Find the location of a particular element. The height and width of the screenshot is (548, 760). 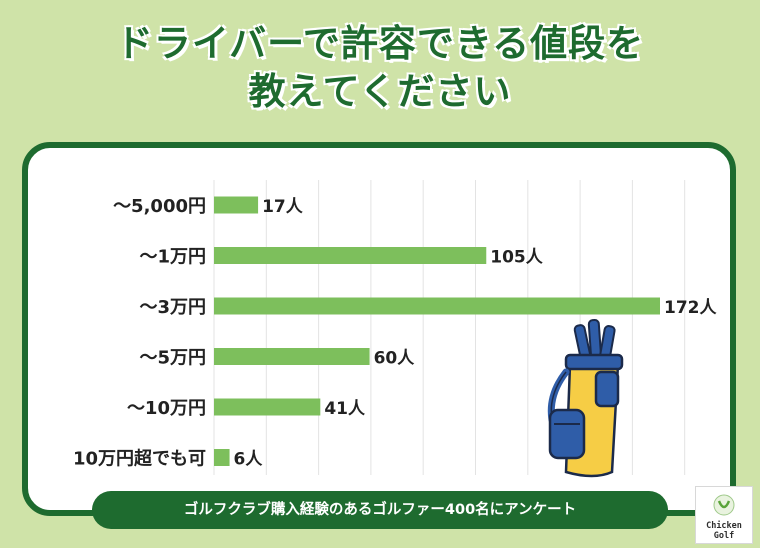

logo-text-2: Golf is located at coordinates (724, 536).